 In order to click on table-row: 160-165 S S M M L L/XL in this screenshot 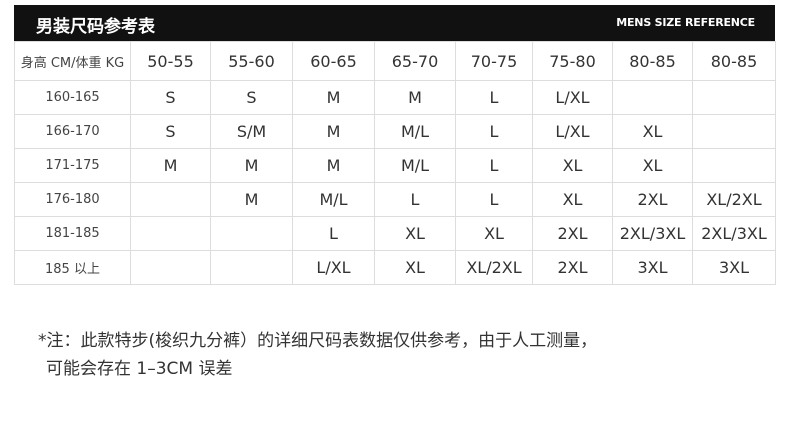, I will do `click(395, 97)`.